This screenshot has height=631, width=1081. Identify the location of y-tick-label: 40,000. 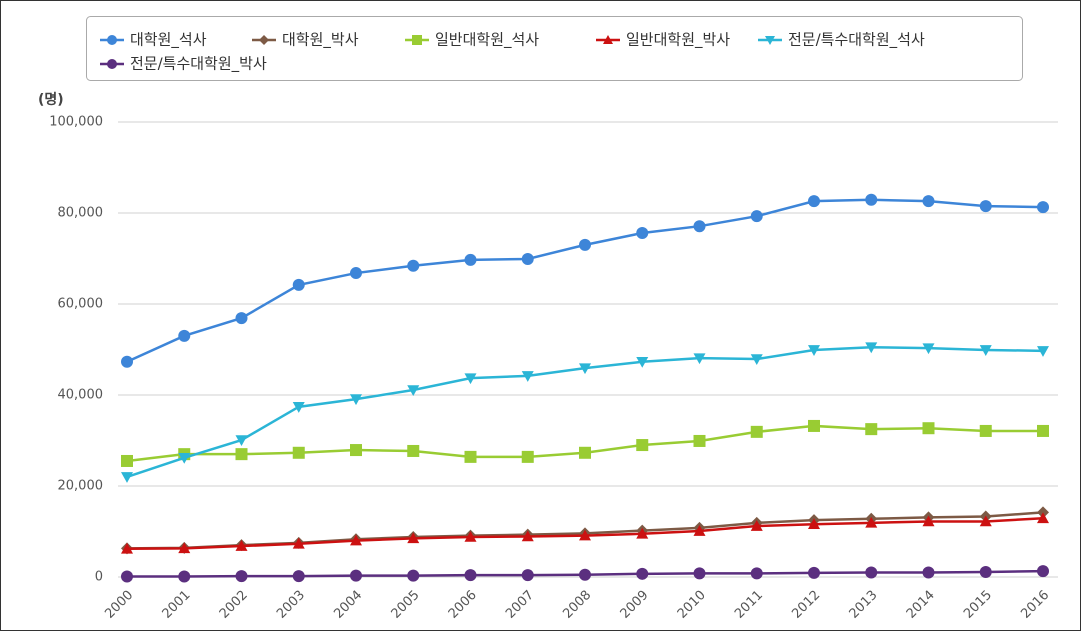
(81, 395).